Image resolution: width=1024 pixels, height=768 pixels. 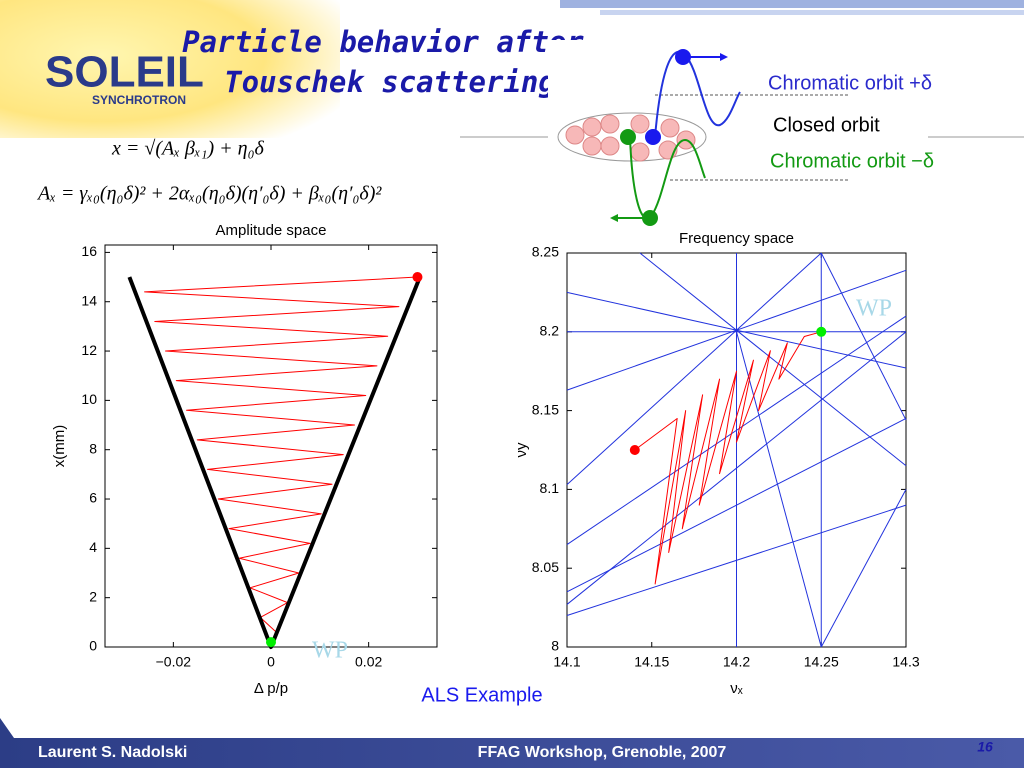 What do you see at coordinates (93, 596) in the screenshot?
I see `y-tick-label: 2` at bounding box center [93, 596].